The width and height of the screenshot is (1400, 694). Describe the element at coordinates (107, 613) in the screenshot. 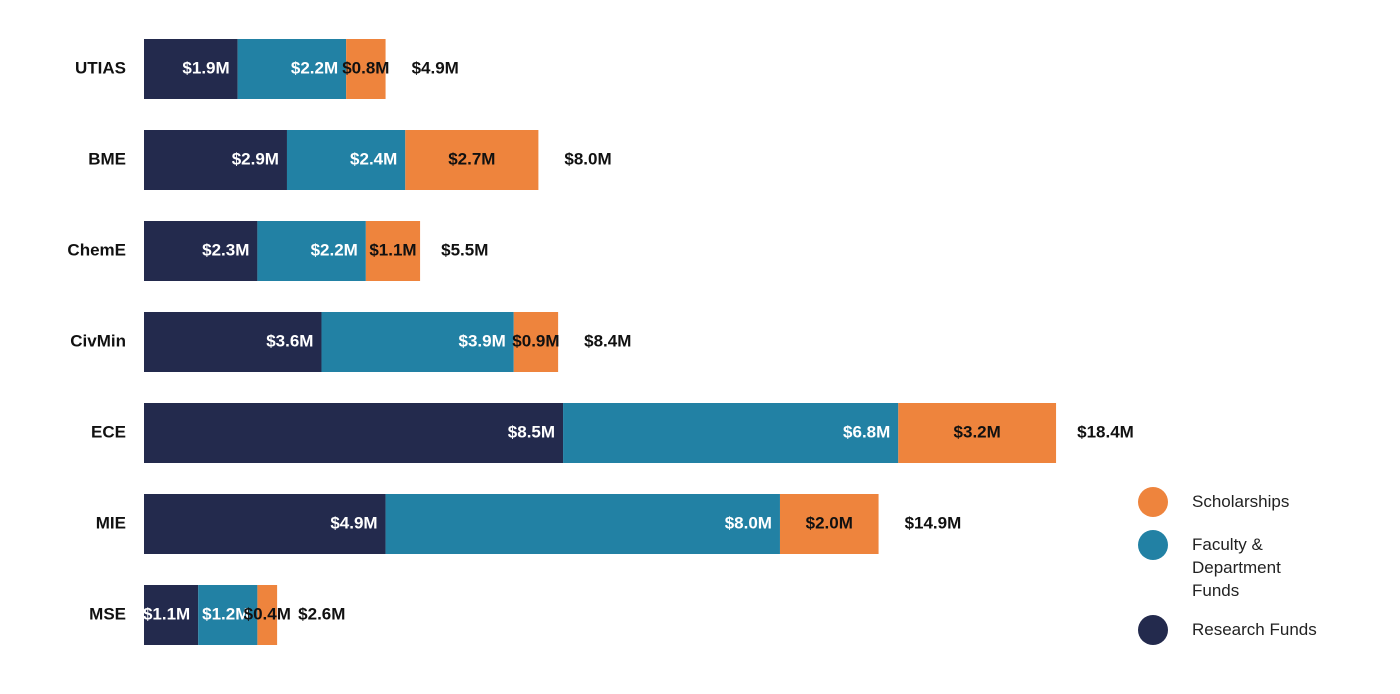

I see `category-label: MSE` at that location.